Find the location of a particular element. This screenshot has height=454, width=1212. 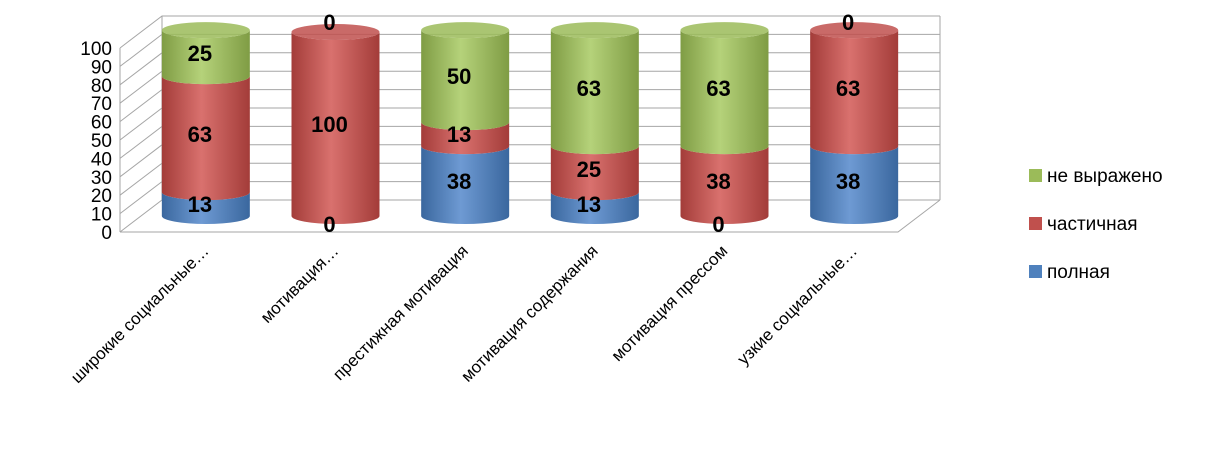

legend-item: полная is located at coordinates (1069, 272).